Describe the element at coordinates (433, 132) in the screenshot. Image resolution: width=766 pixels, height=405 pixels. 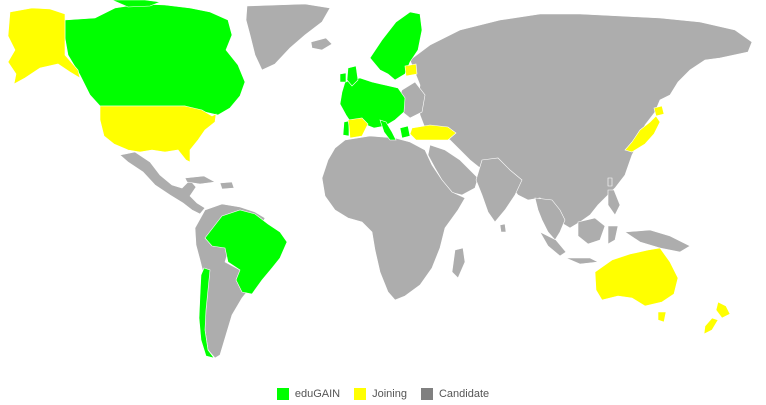
I see `turkey` at that location.